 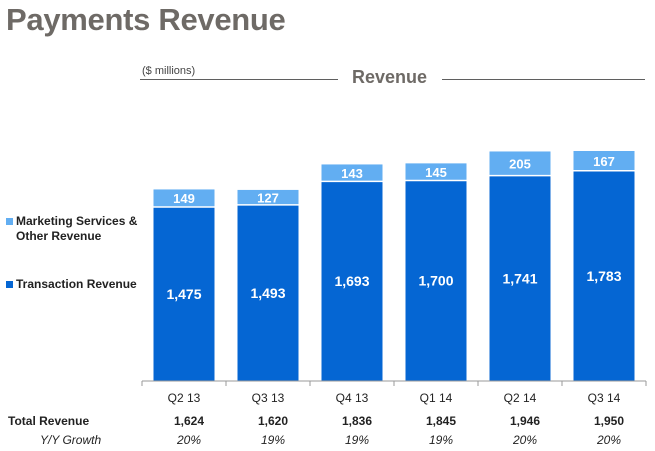 I want to click on legend-item-transaction: Transaction Revenue, so click(x=81, y=284).